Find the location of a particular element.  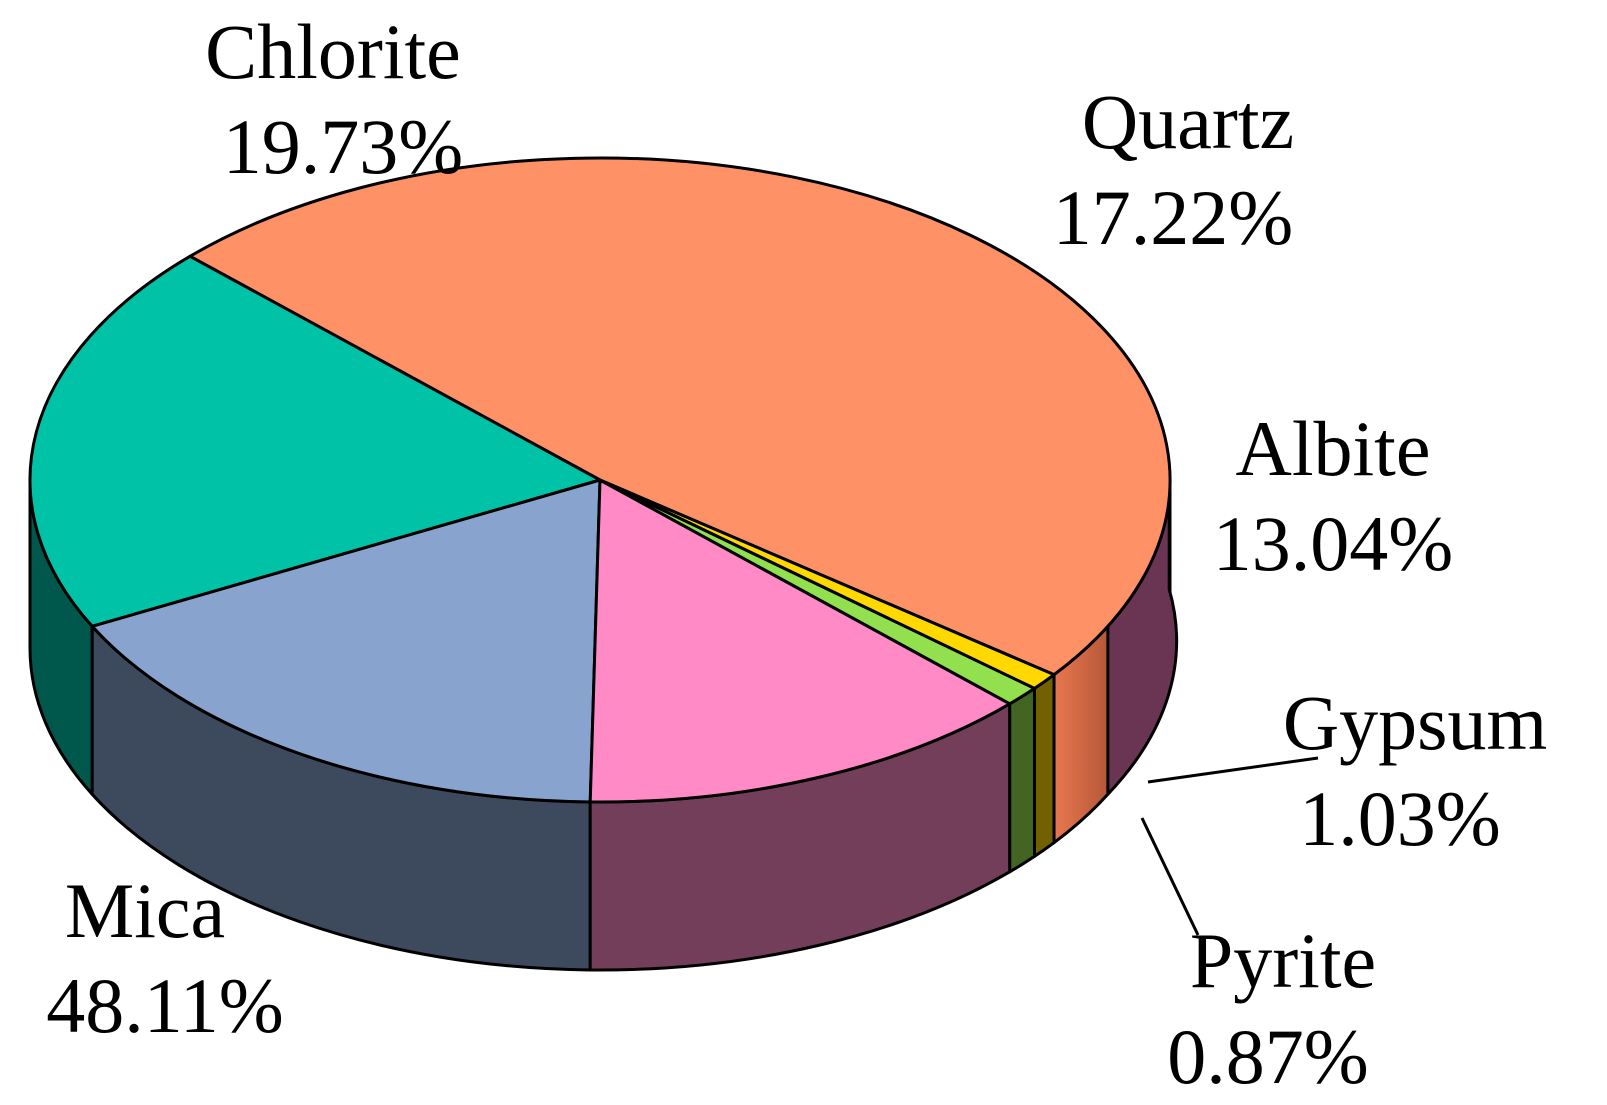

slice-albite is located at coordinates (800, 641).